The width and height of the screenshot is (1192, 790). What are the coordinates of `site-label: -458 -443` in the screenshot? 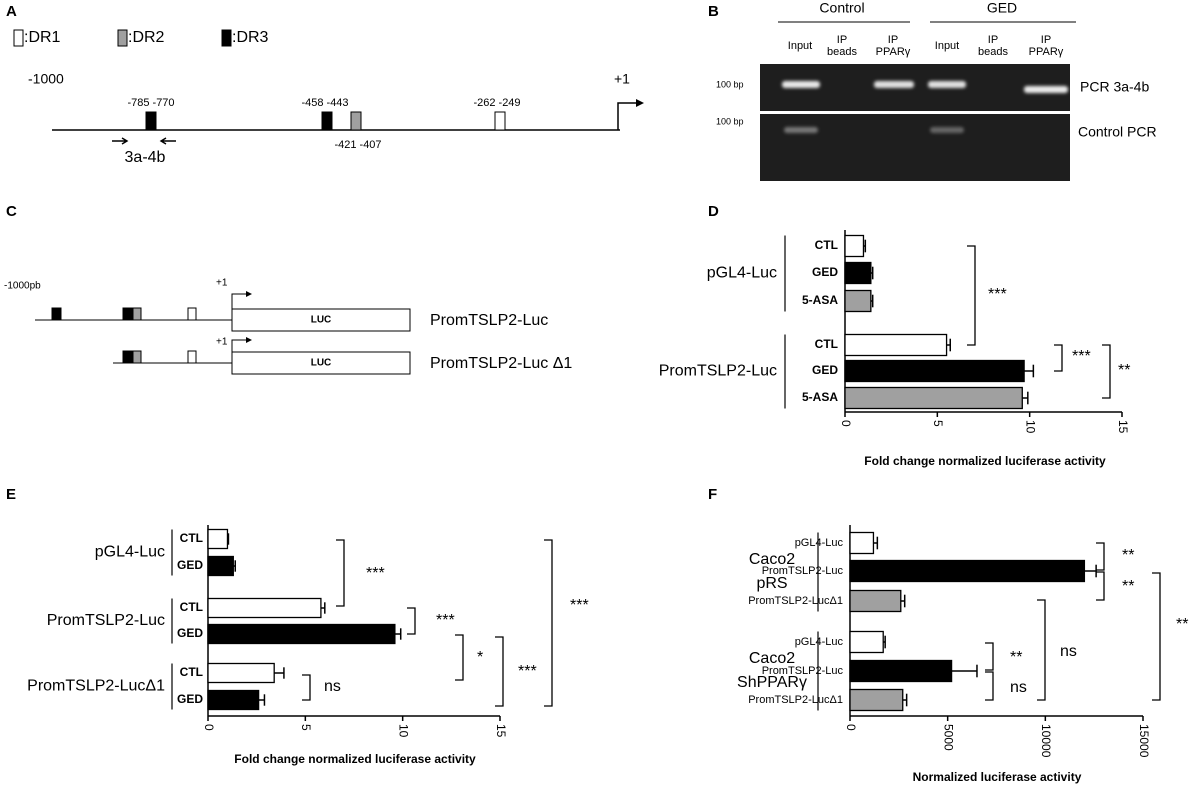 It's located at (324, 103).